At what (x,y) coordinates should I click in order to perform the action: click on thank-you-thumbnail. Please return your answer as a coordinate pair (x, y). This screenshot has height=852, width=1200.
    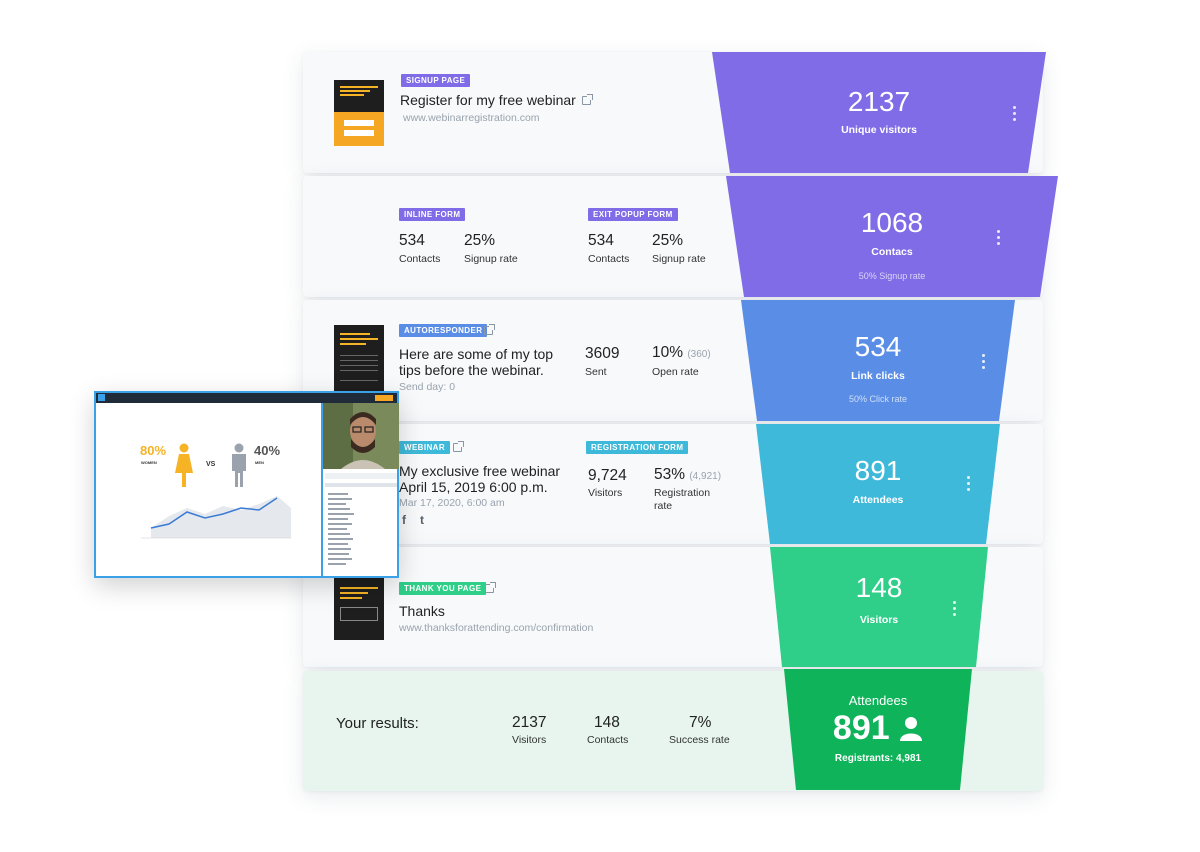
    Looking at the image, I should click on (359, 608).